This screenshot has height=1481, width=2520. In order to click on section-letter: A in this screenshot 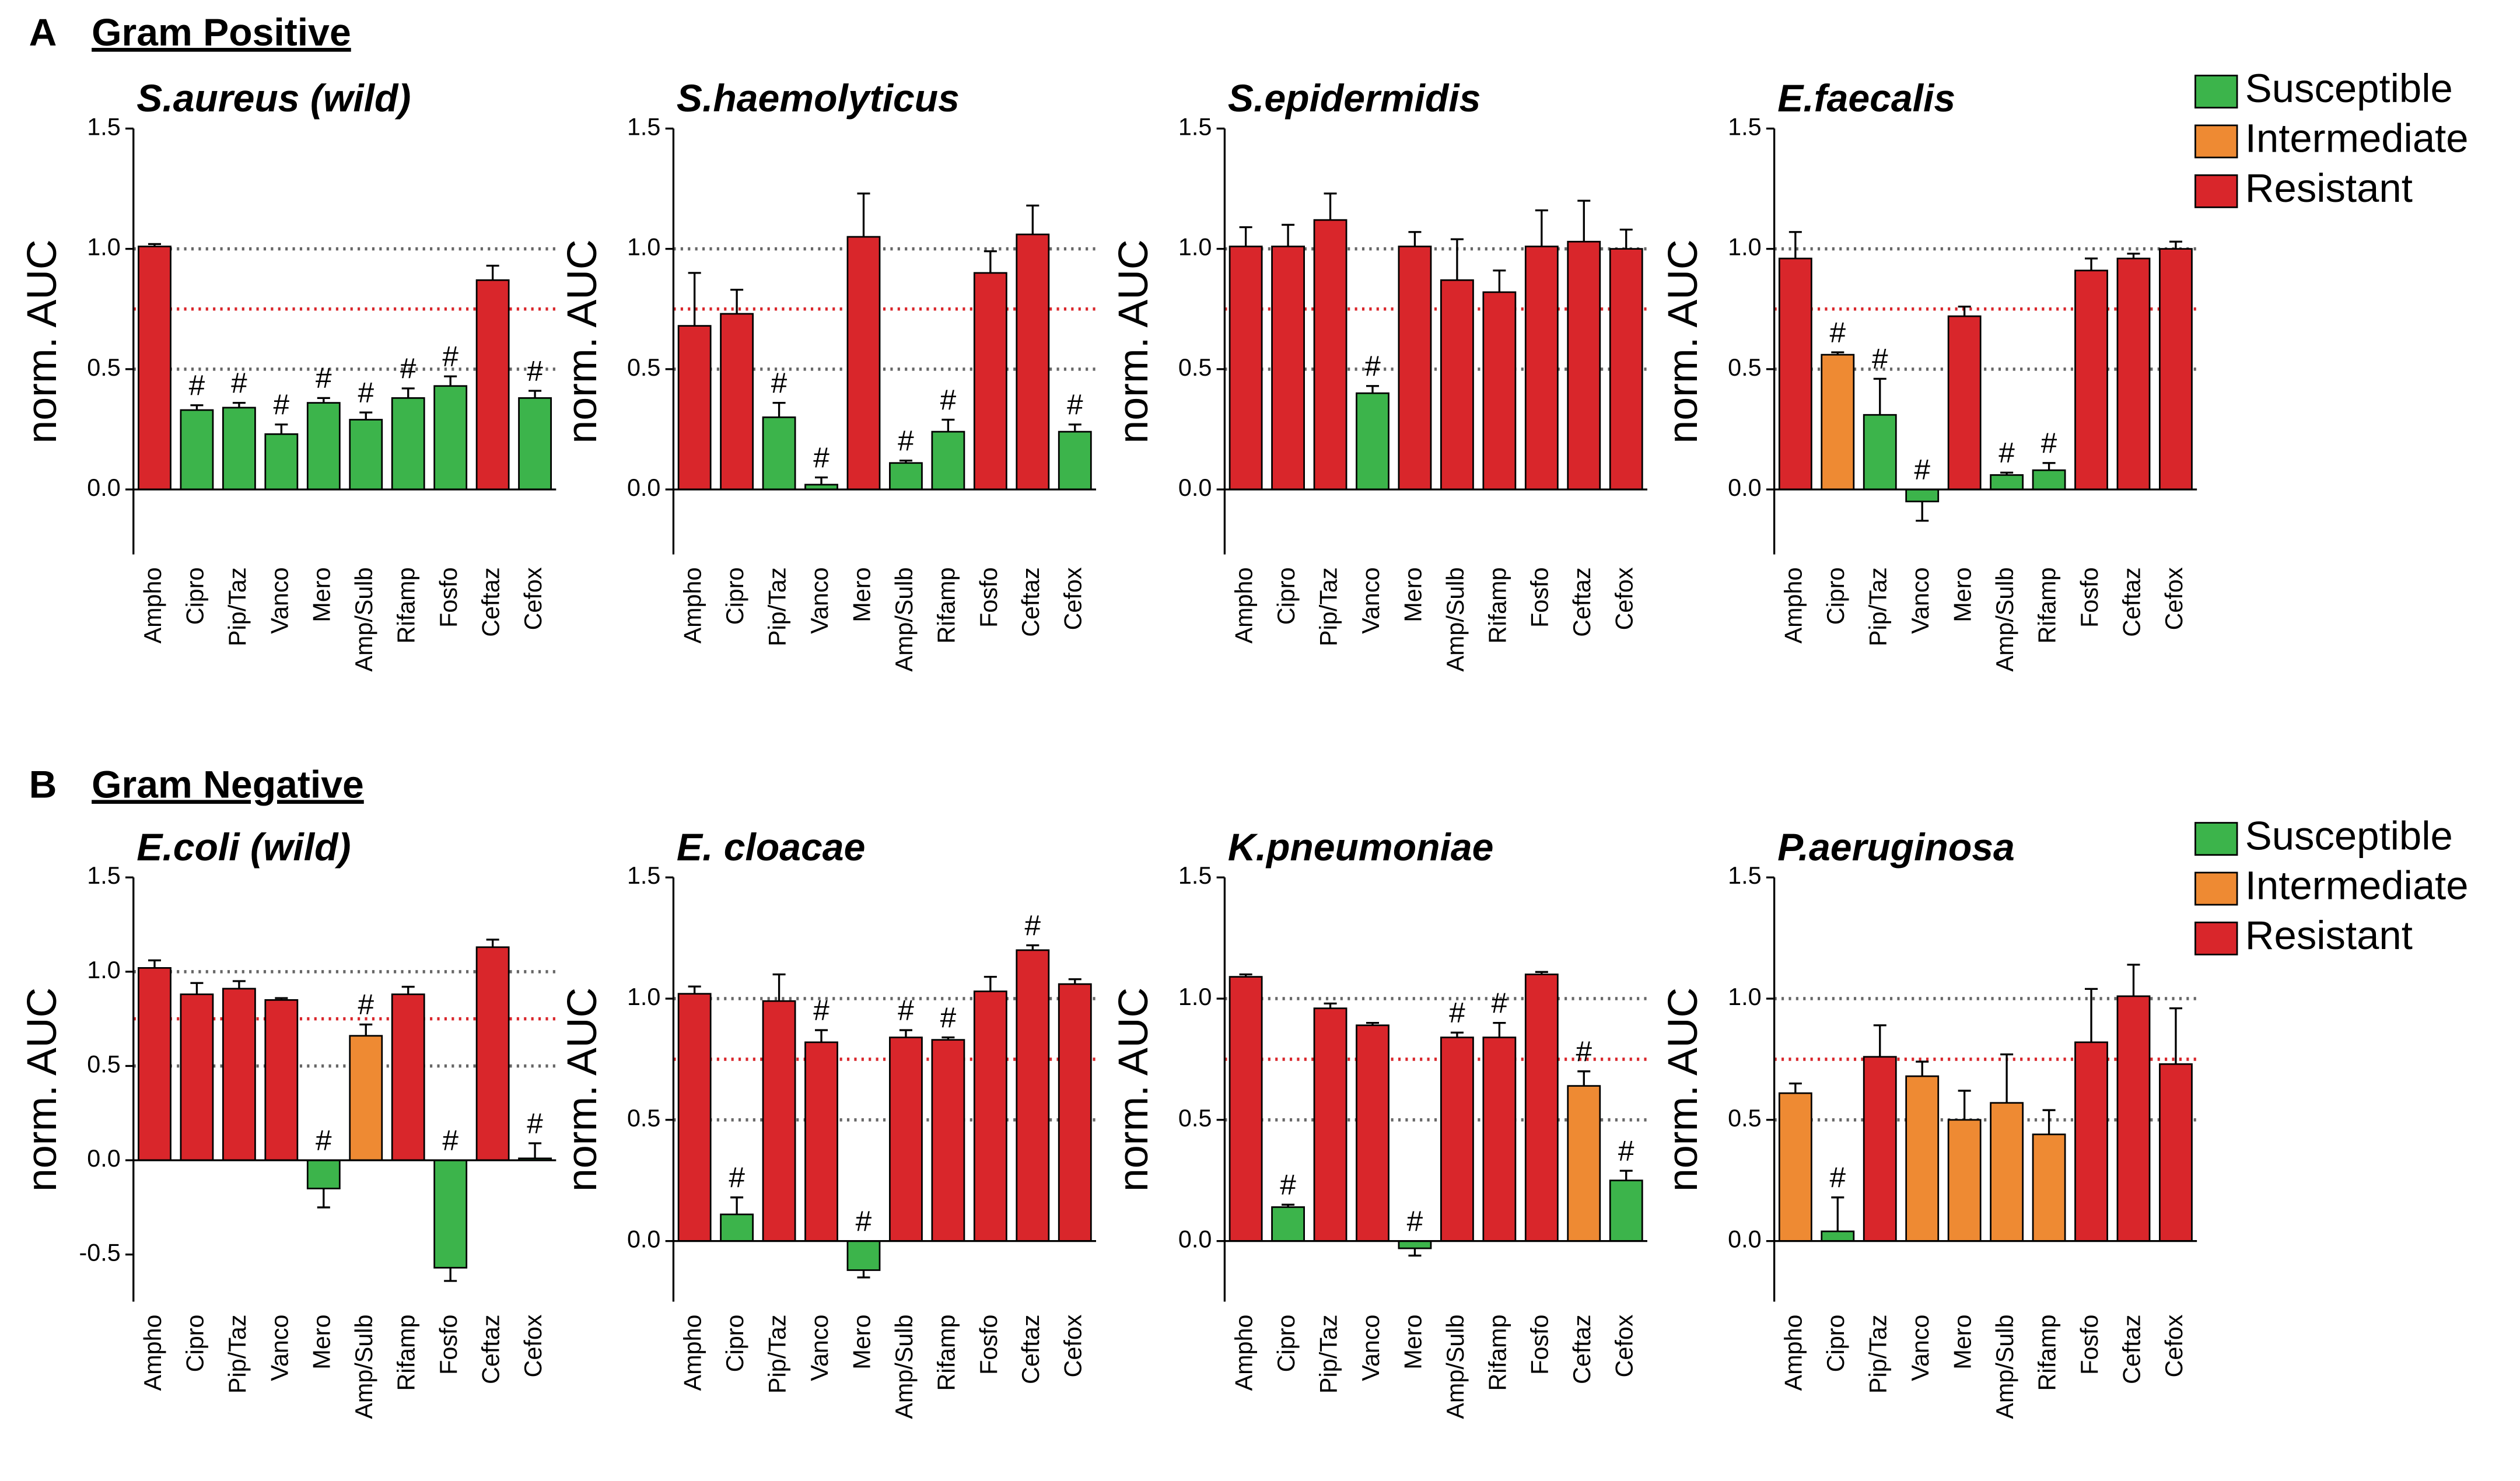, I will do `click(43, 32)`.